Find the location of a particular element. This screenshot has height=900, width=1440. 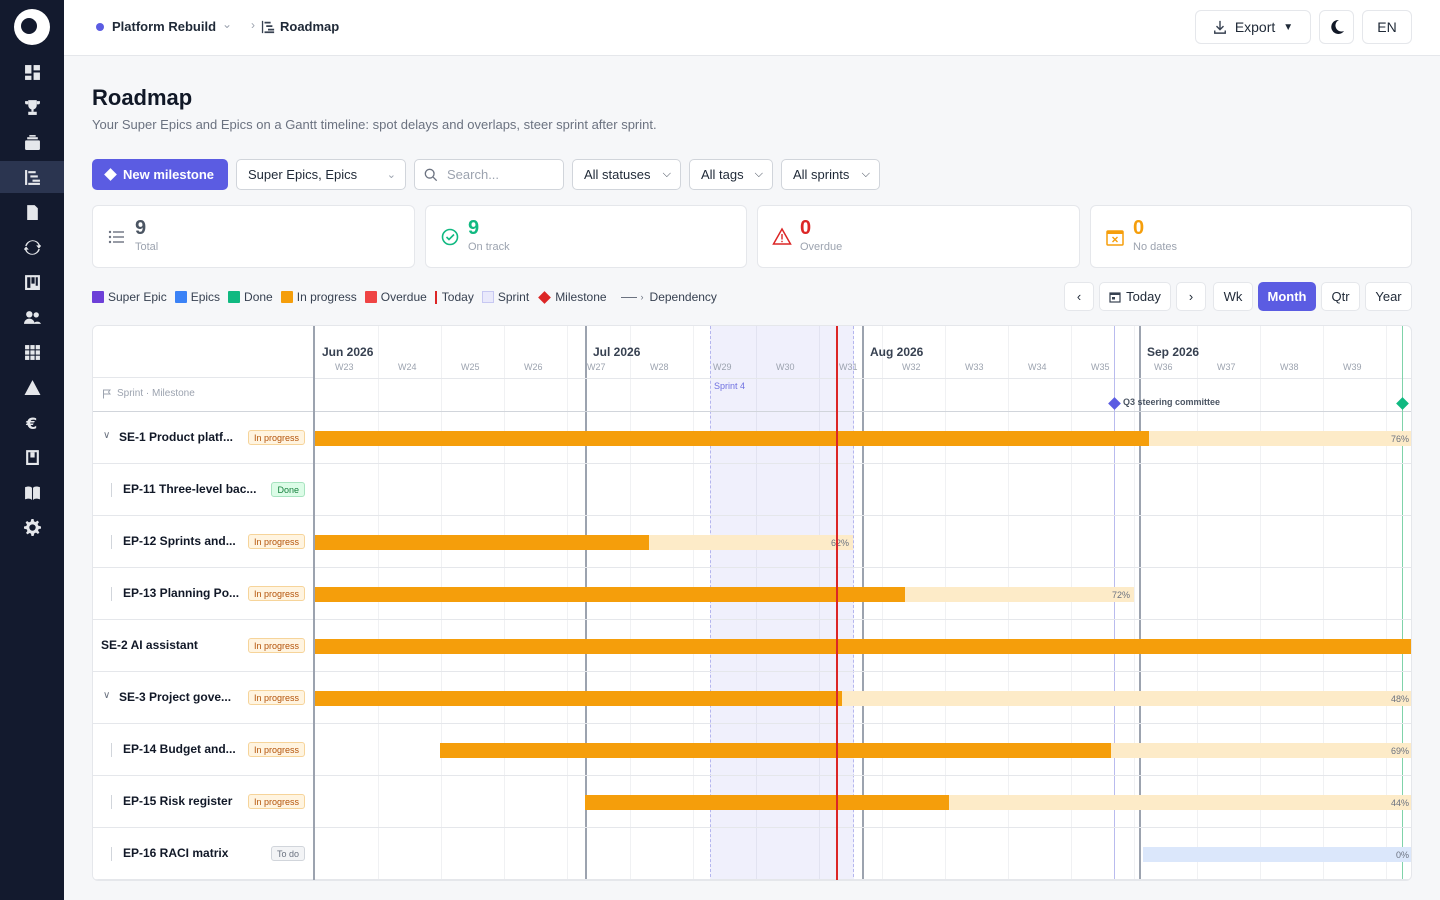

week-label: W29 is located at coordinates (722, 367).